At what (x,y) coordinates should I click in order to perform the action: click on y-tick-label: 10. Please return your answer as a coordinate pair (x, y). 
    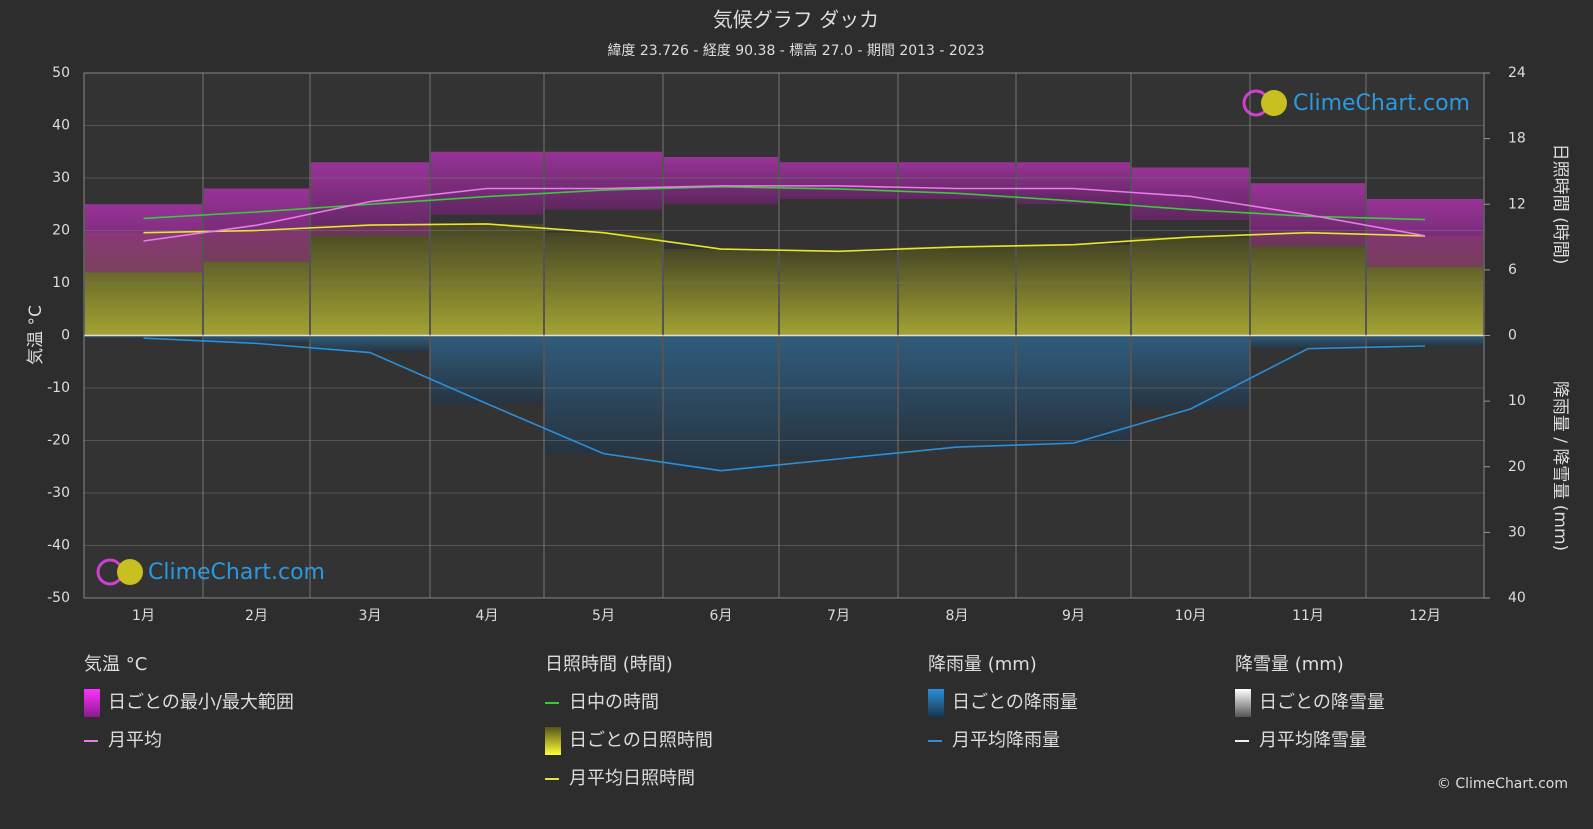
    Looking at the image, I should click on (61, 283).